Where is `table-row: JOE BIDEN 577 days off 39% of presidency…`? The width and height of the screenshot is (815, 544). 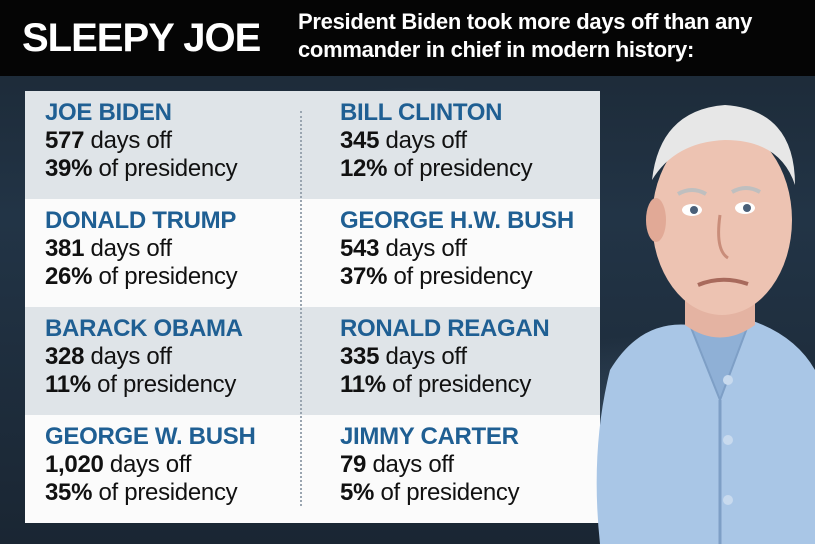 table-row: JOE BIDEN 577 days off 39% of presidency… is located at coordinates (312, 145).